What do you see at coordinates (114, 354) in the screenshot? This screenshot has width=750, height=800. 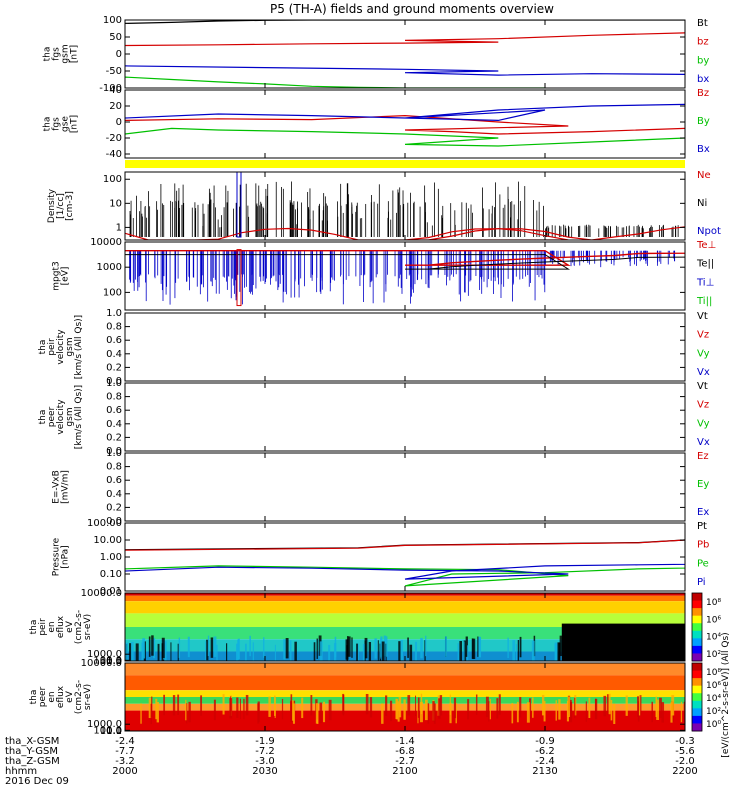 I see `y-tick-label: 0.4` at bounding box center [114, 354].